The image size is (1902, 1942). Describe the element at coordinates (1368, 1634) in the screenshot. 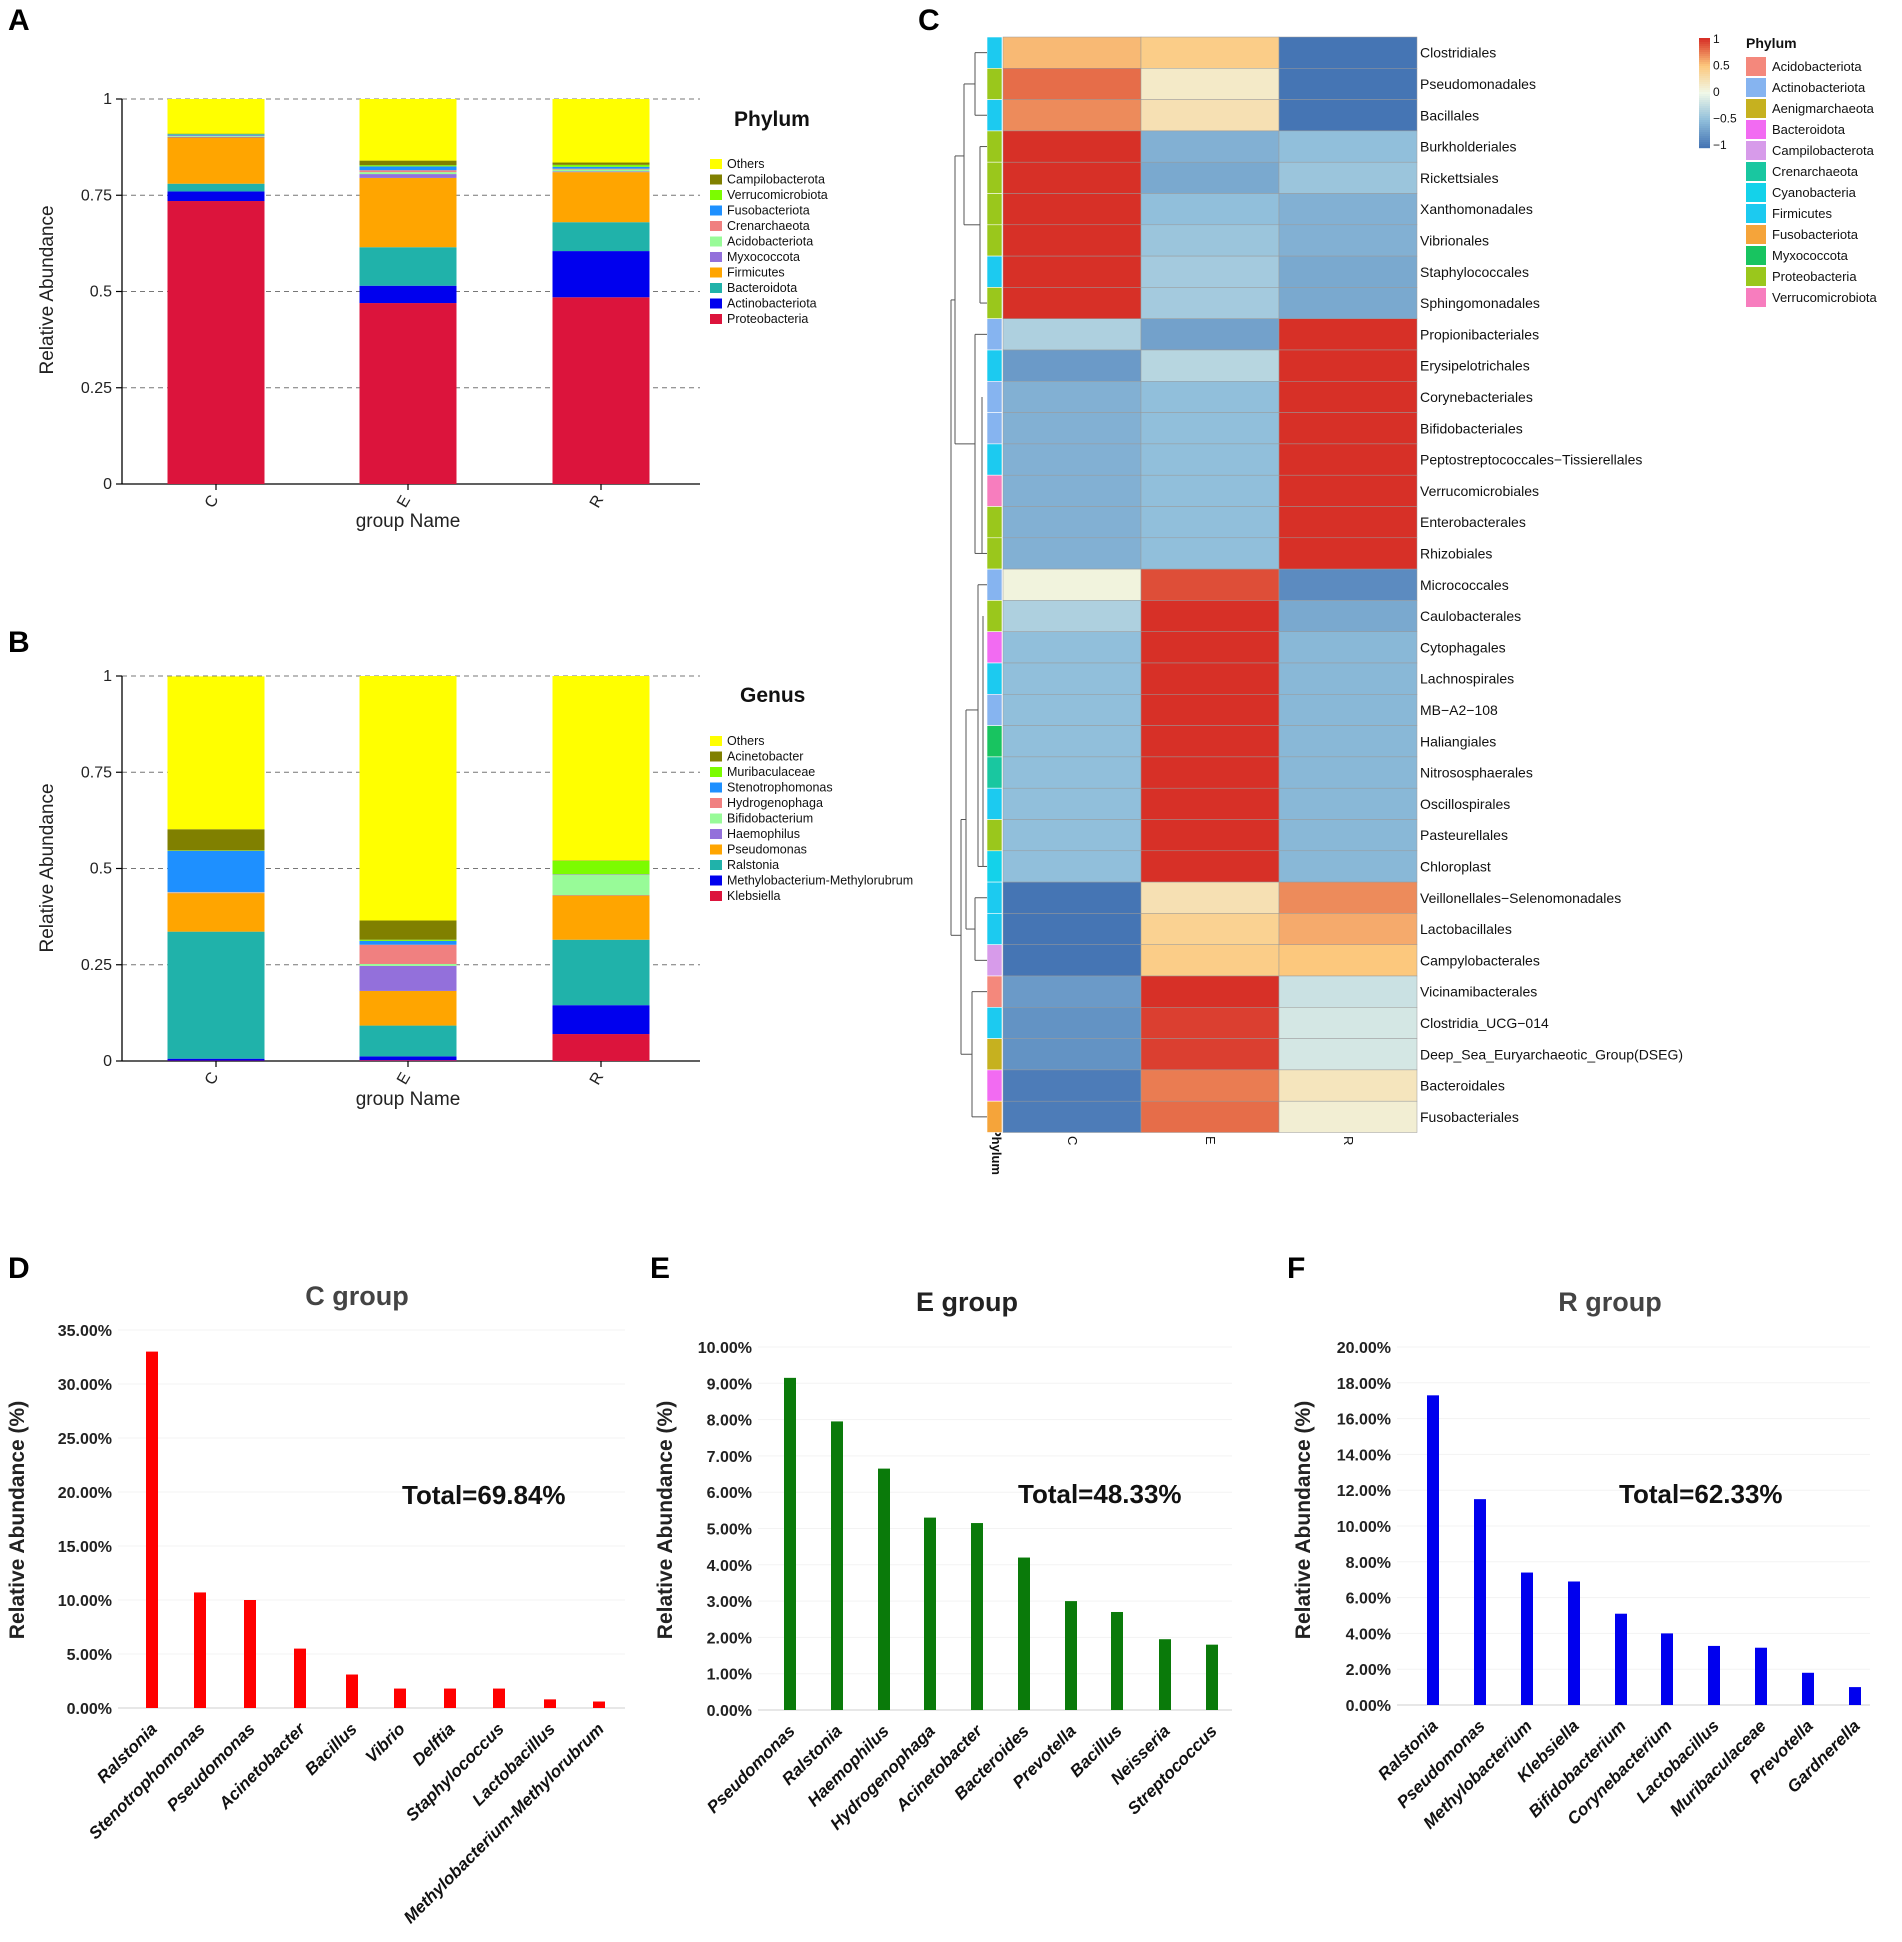

I see `y-tick-label: 4.00%` at that location.